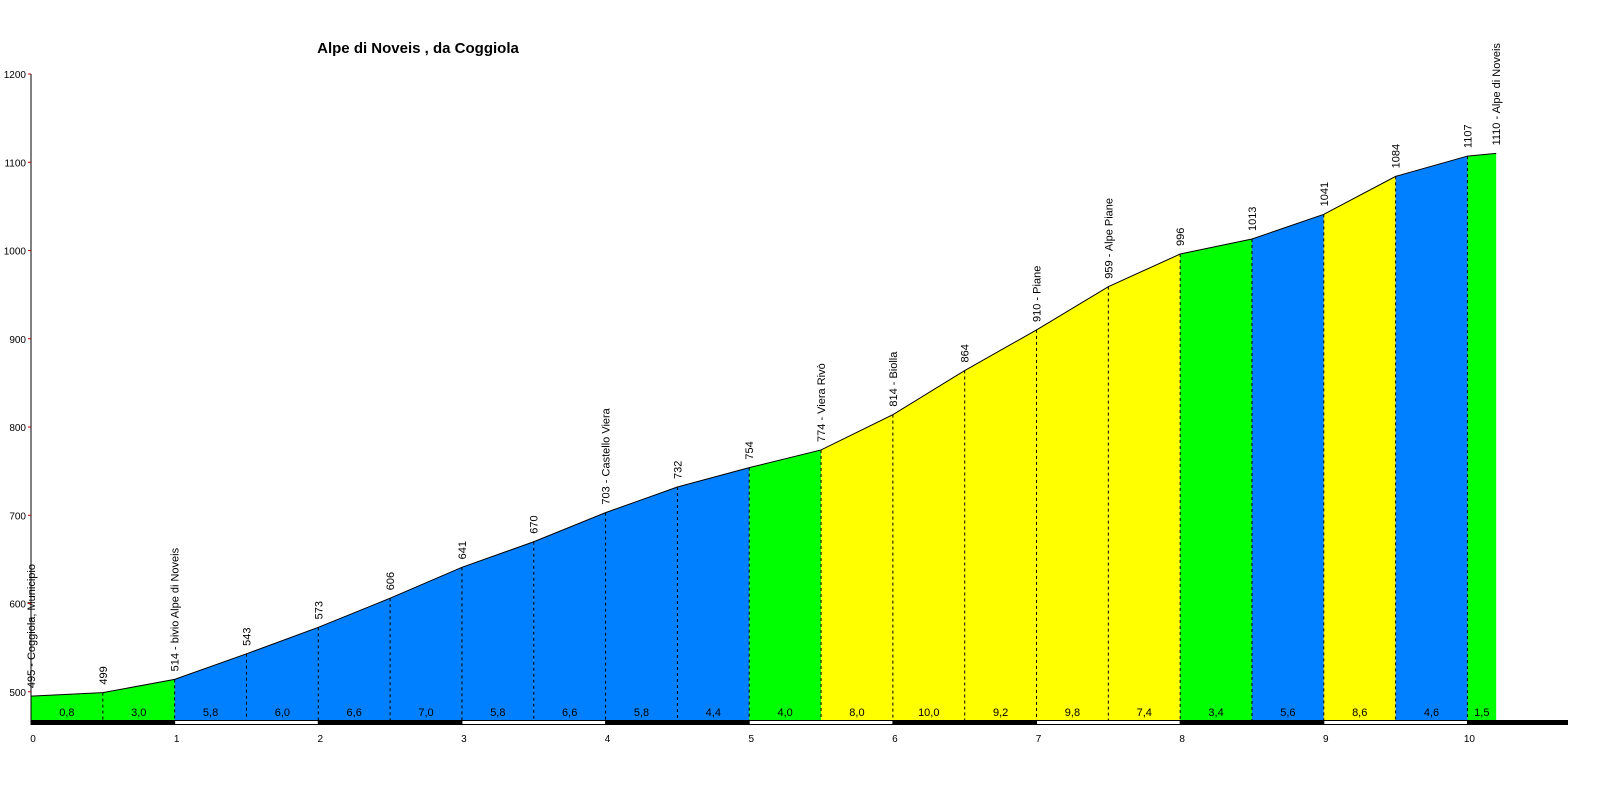 This screenshot has width=1599, height=803. What do you see at coordinates (177, 739) in the screenshot?
I see `x-tick-label: 1` at bounding box center [177, 739].